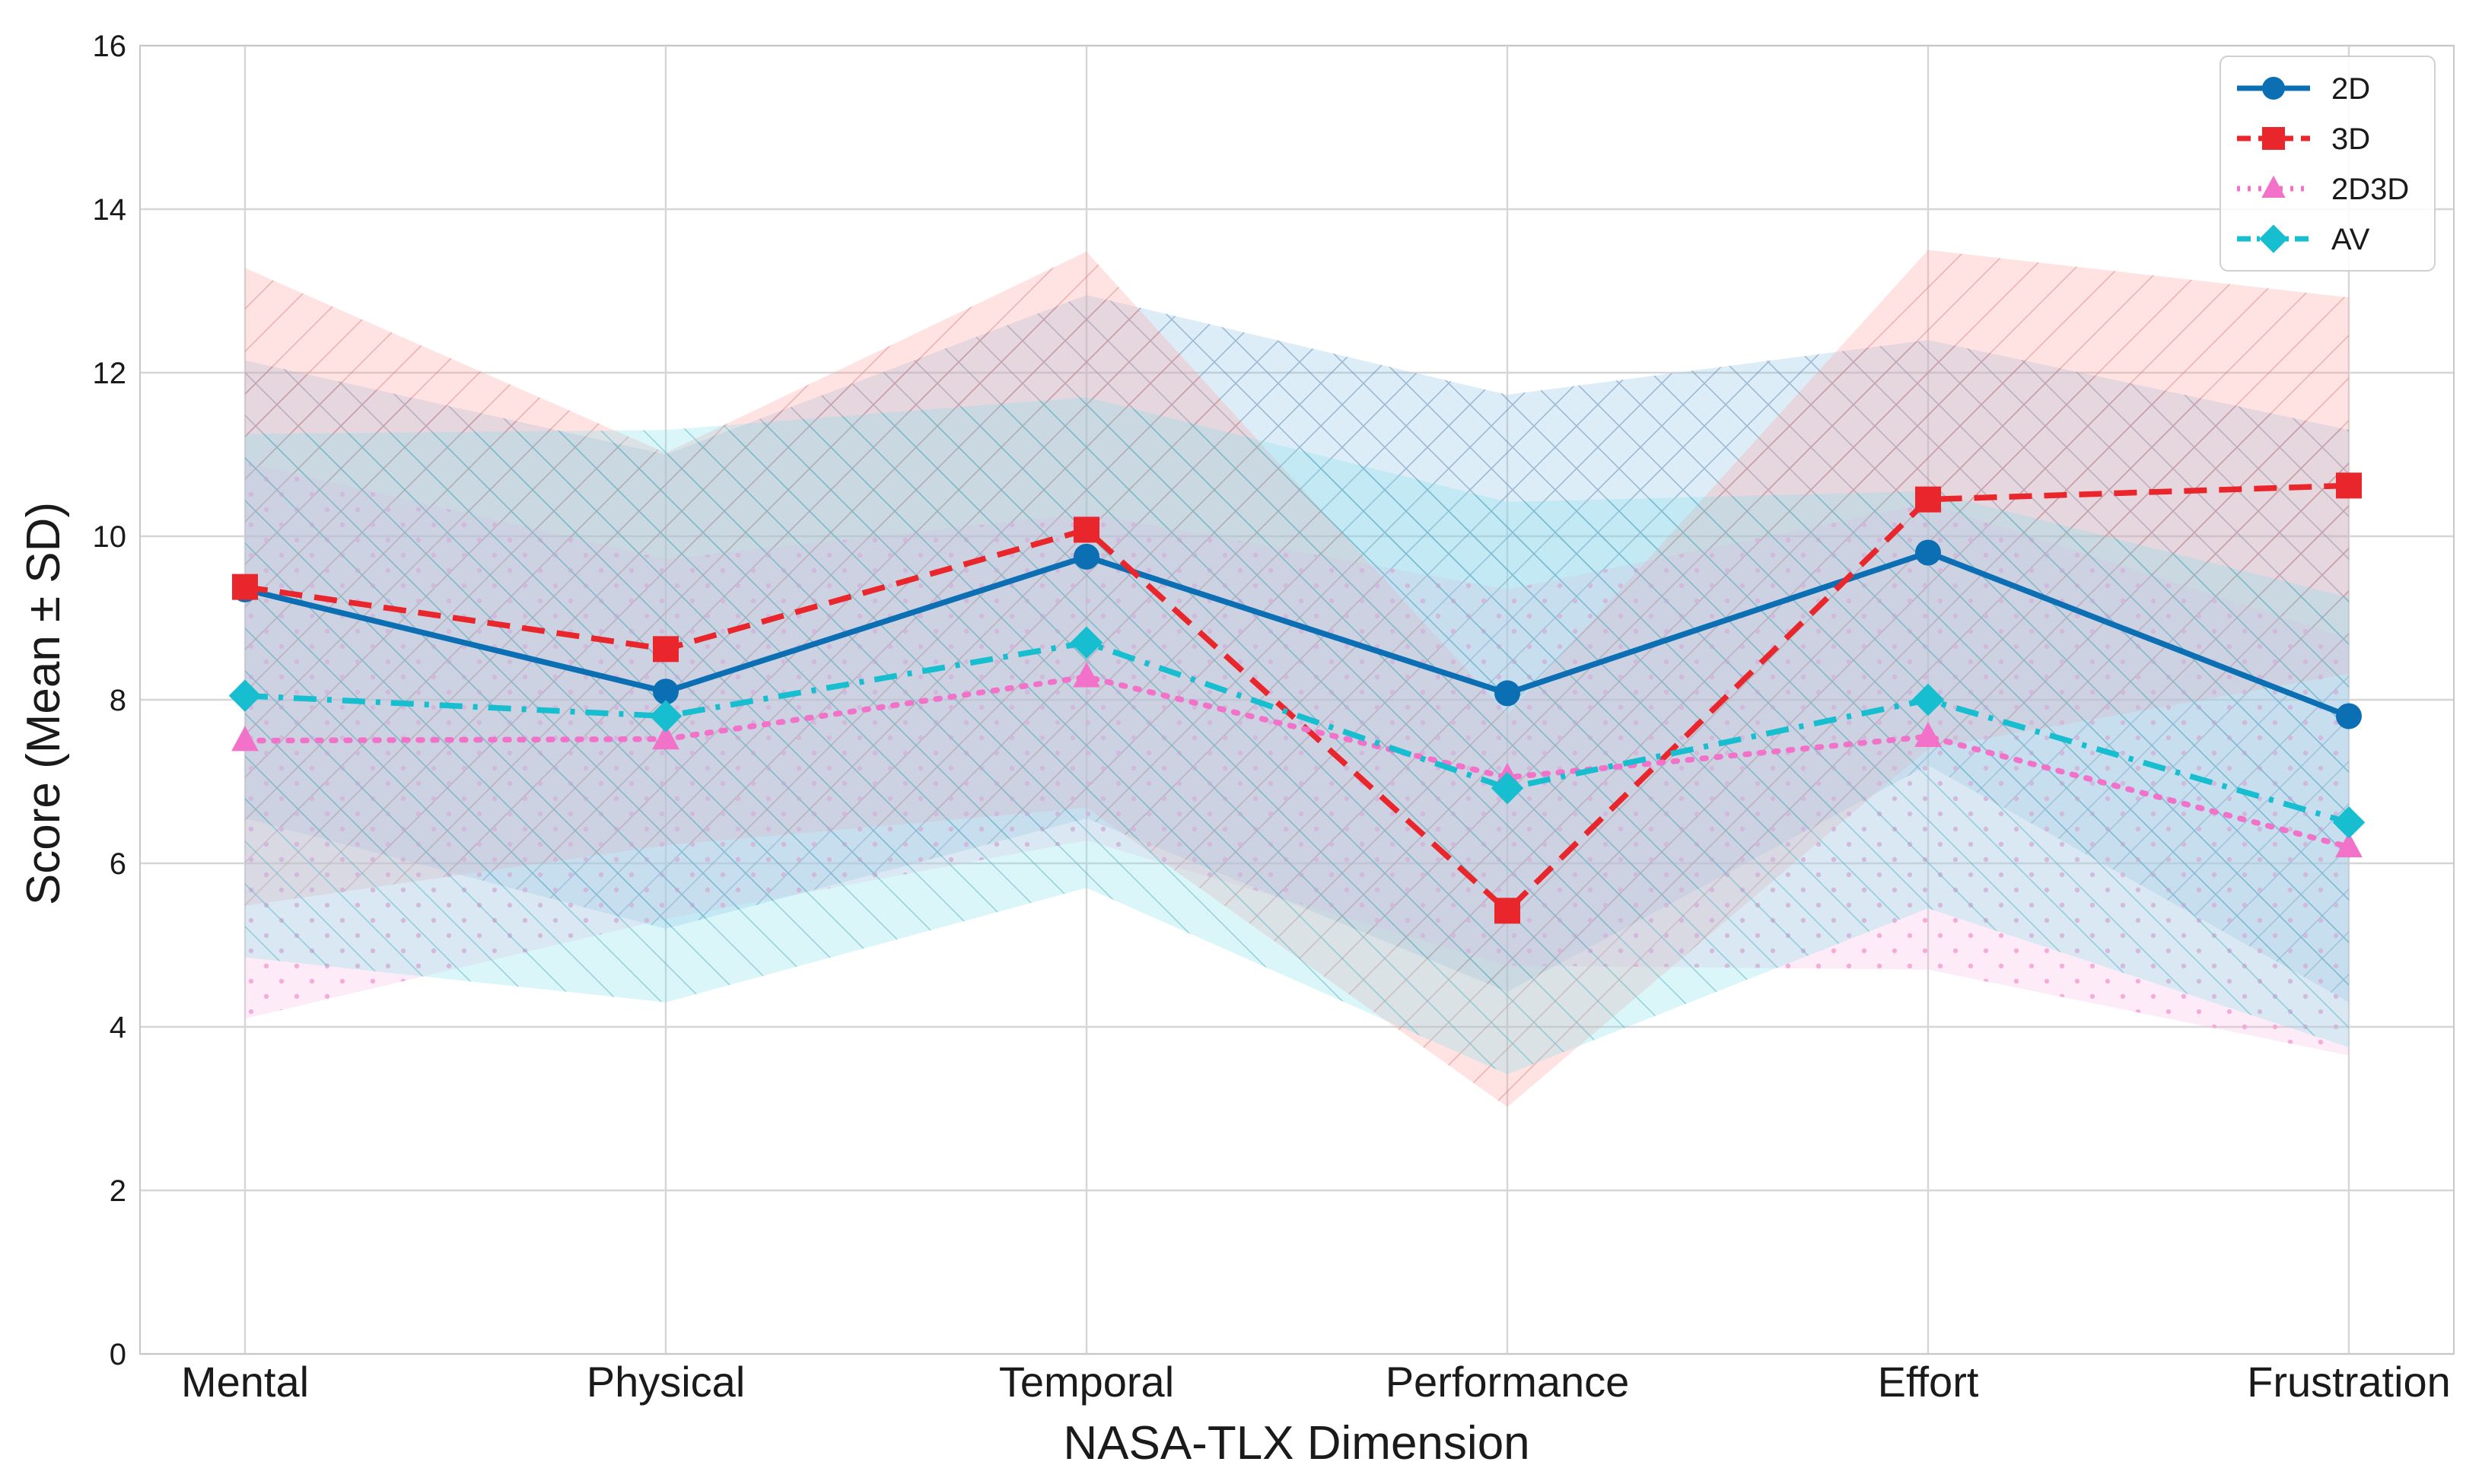 The width and height of the screenshot is (2482, 1484). Describe the element at coordinates (2350, 89) in the screenshot. I see `legend-label-2d: 2D` at that location.